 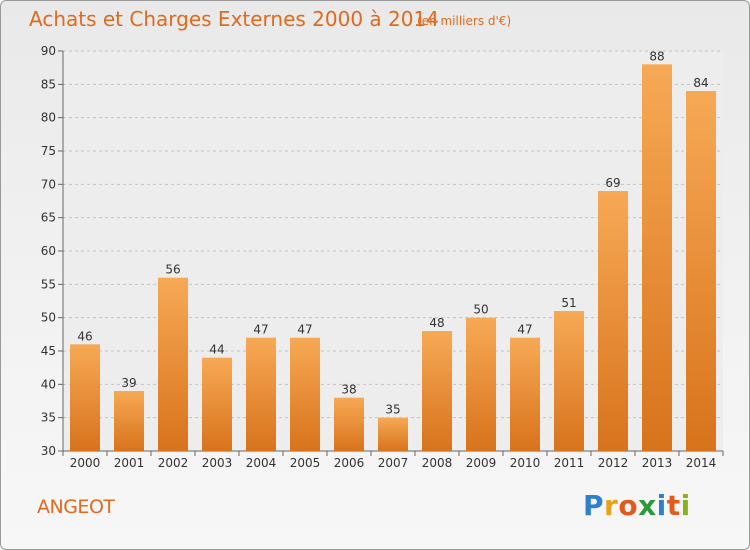 I want to click on x-tick-label: 2001, so click(x=129, y=463).